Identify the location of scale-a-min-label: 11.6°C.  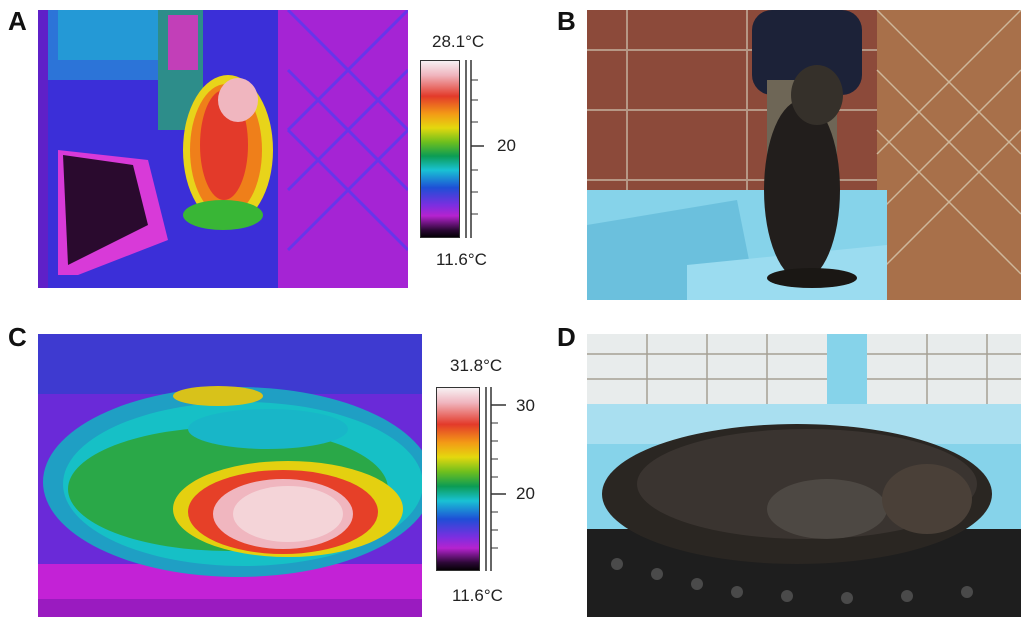
(461, 259).